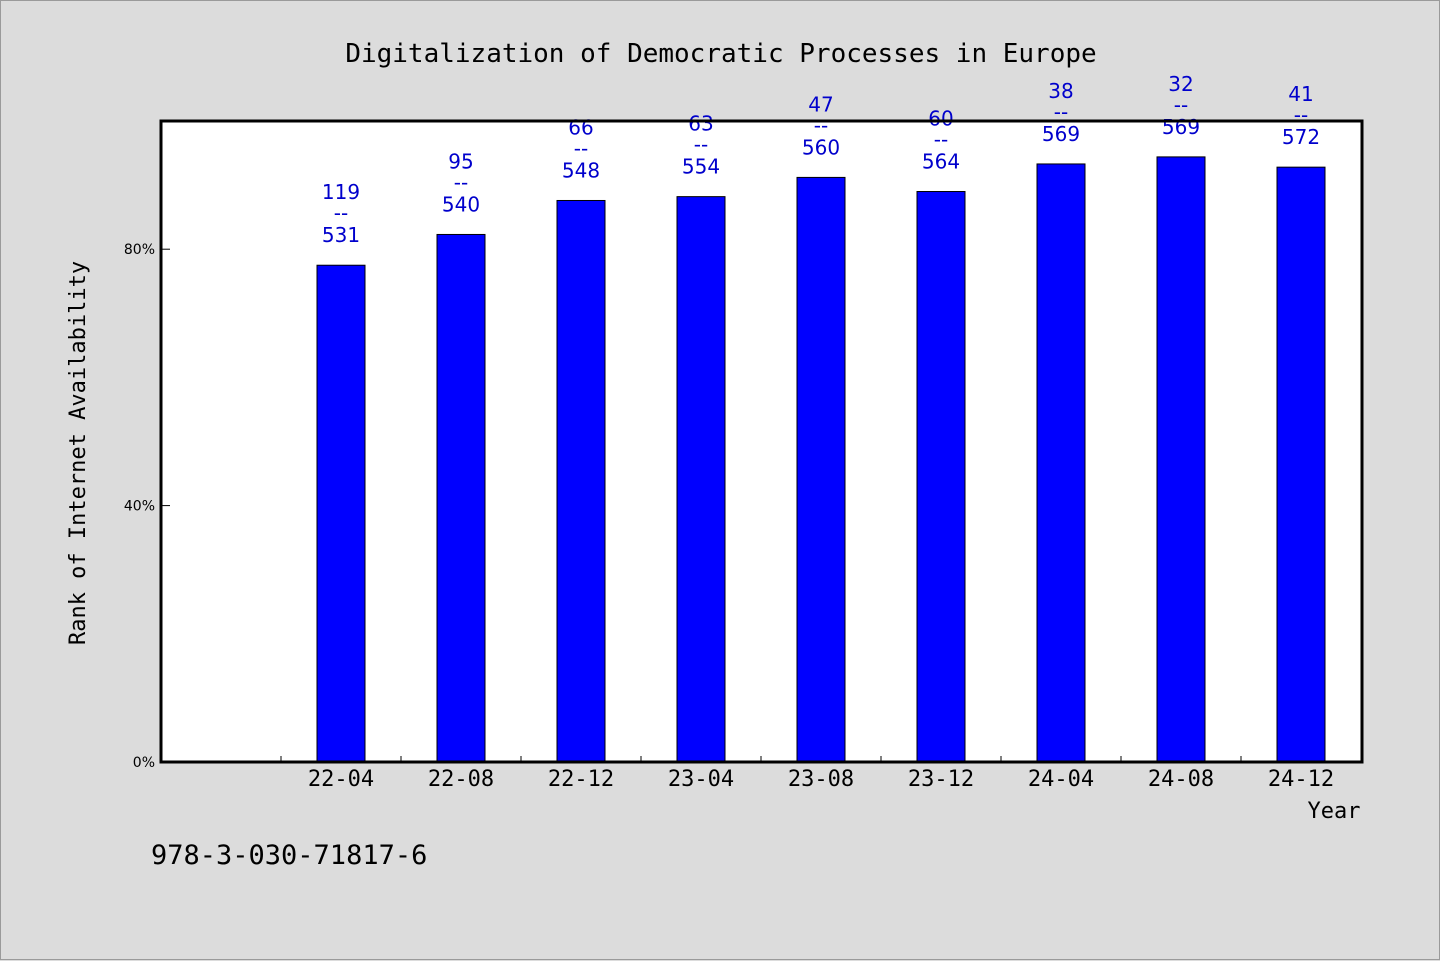 The image size is (1440, 961). I want to click on bar-total-label: 548, so click(581, 170).